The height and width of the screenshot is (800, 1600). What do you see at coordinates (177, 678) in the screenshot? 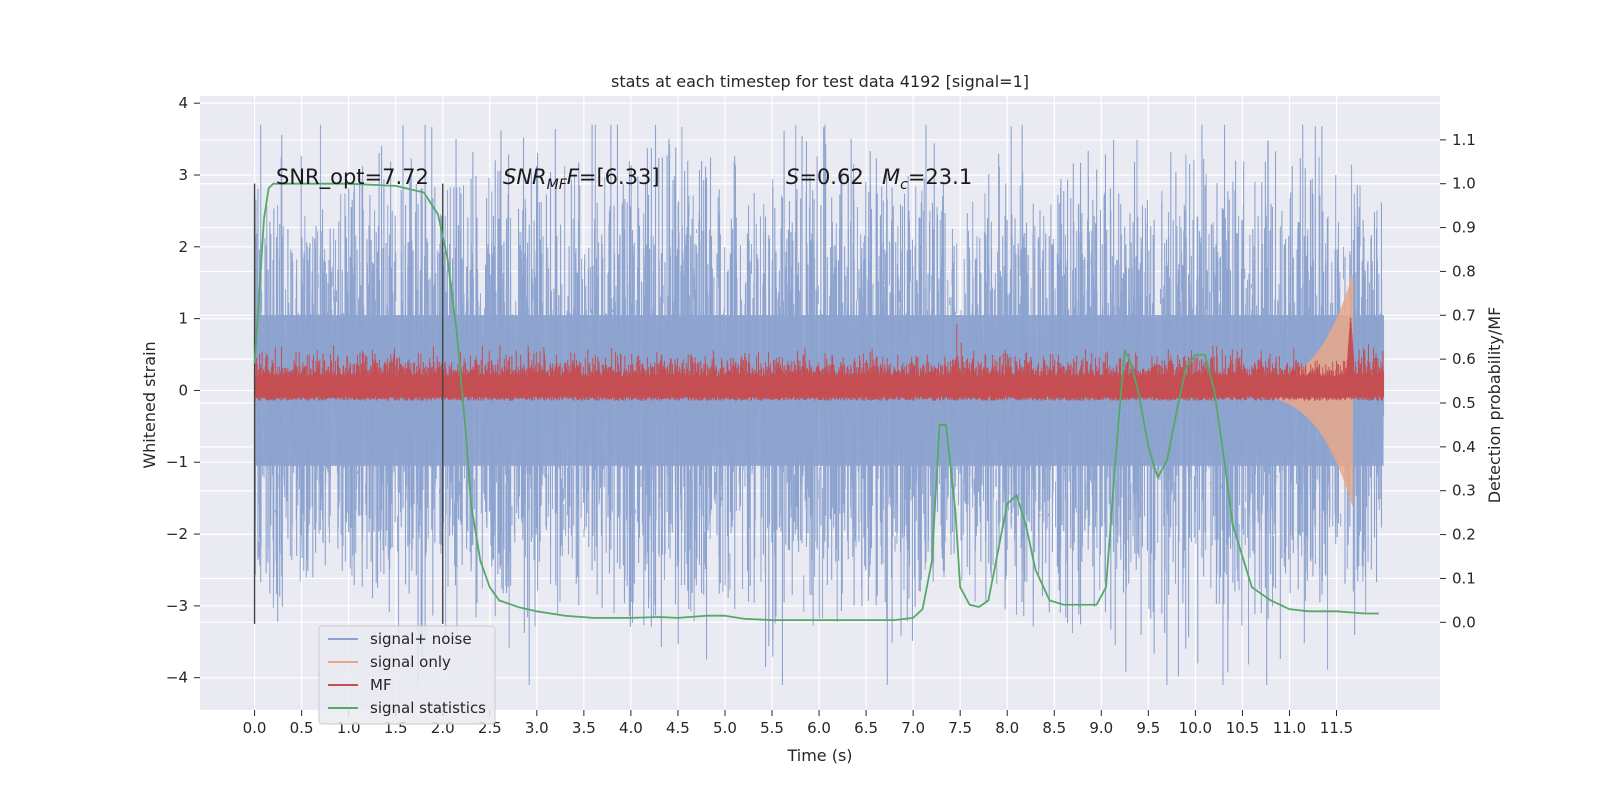
I see `y-left-tick-label: −4` at bounding box center [177, 678].